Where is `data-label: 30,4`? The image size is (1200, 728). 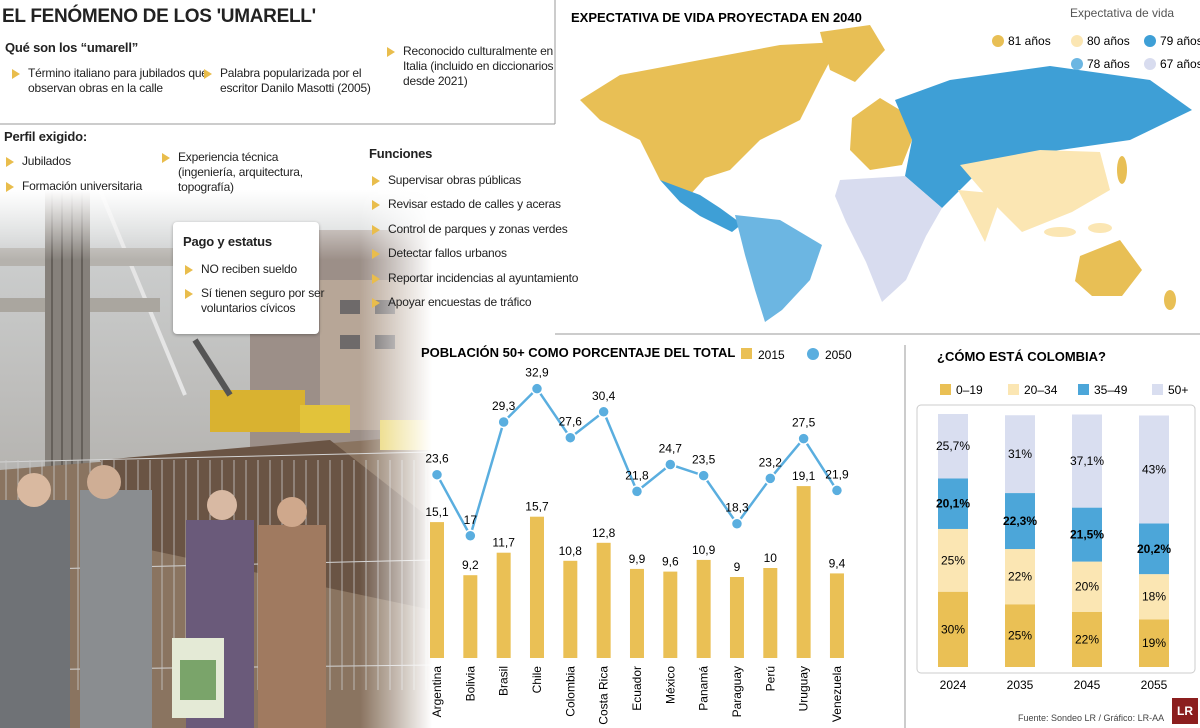
data-label: 30,4 is located at coordinates (604, 396).